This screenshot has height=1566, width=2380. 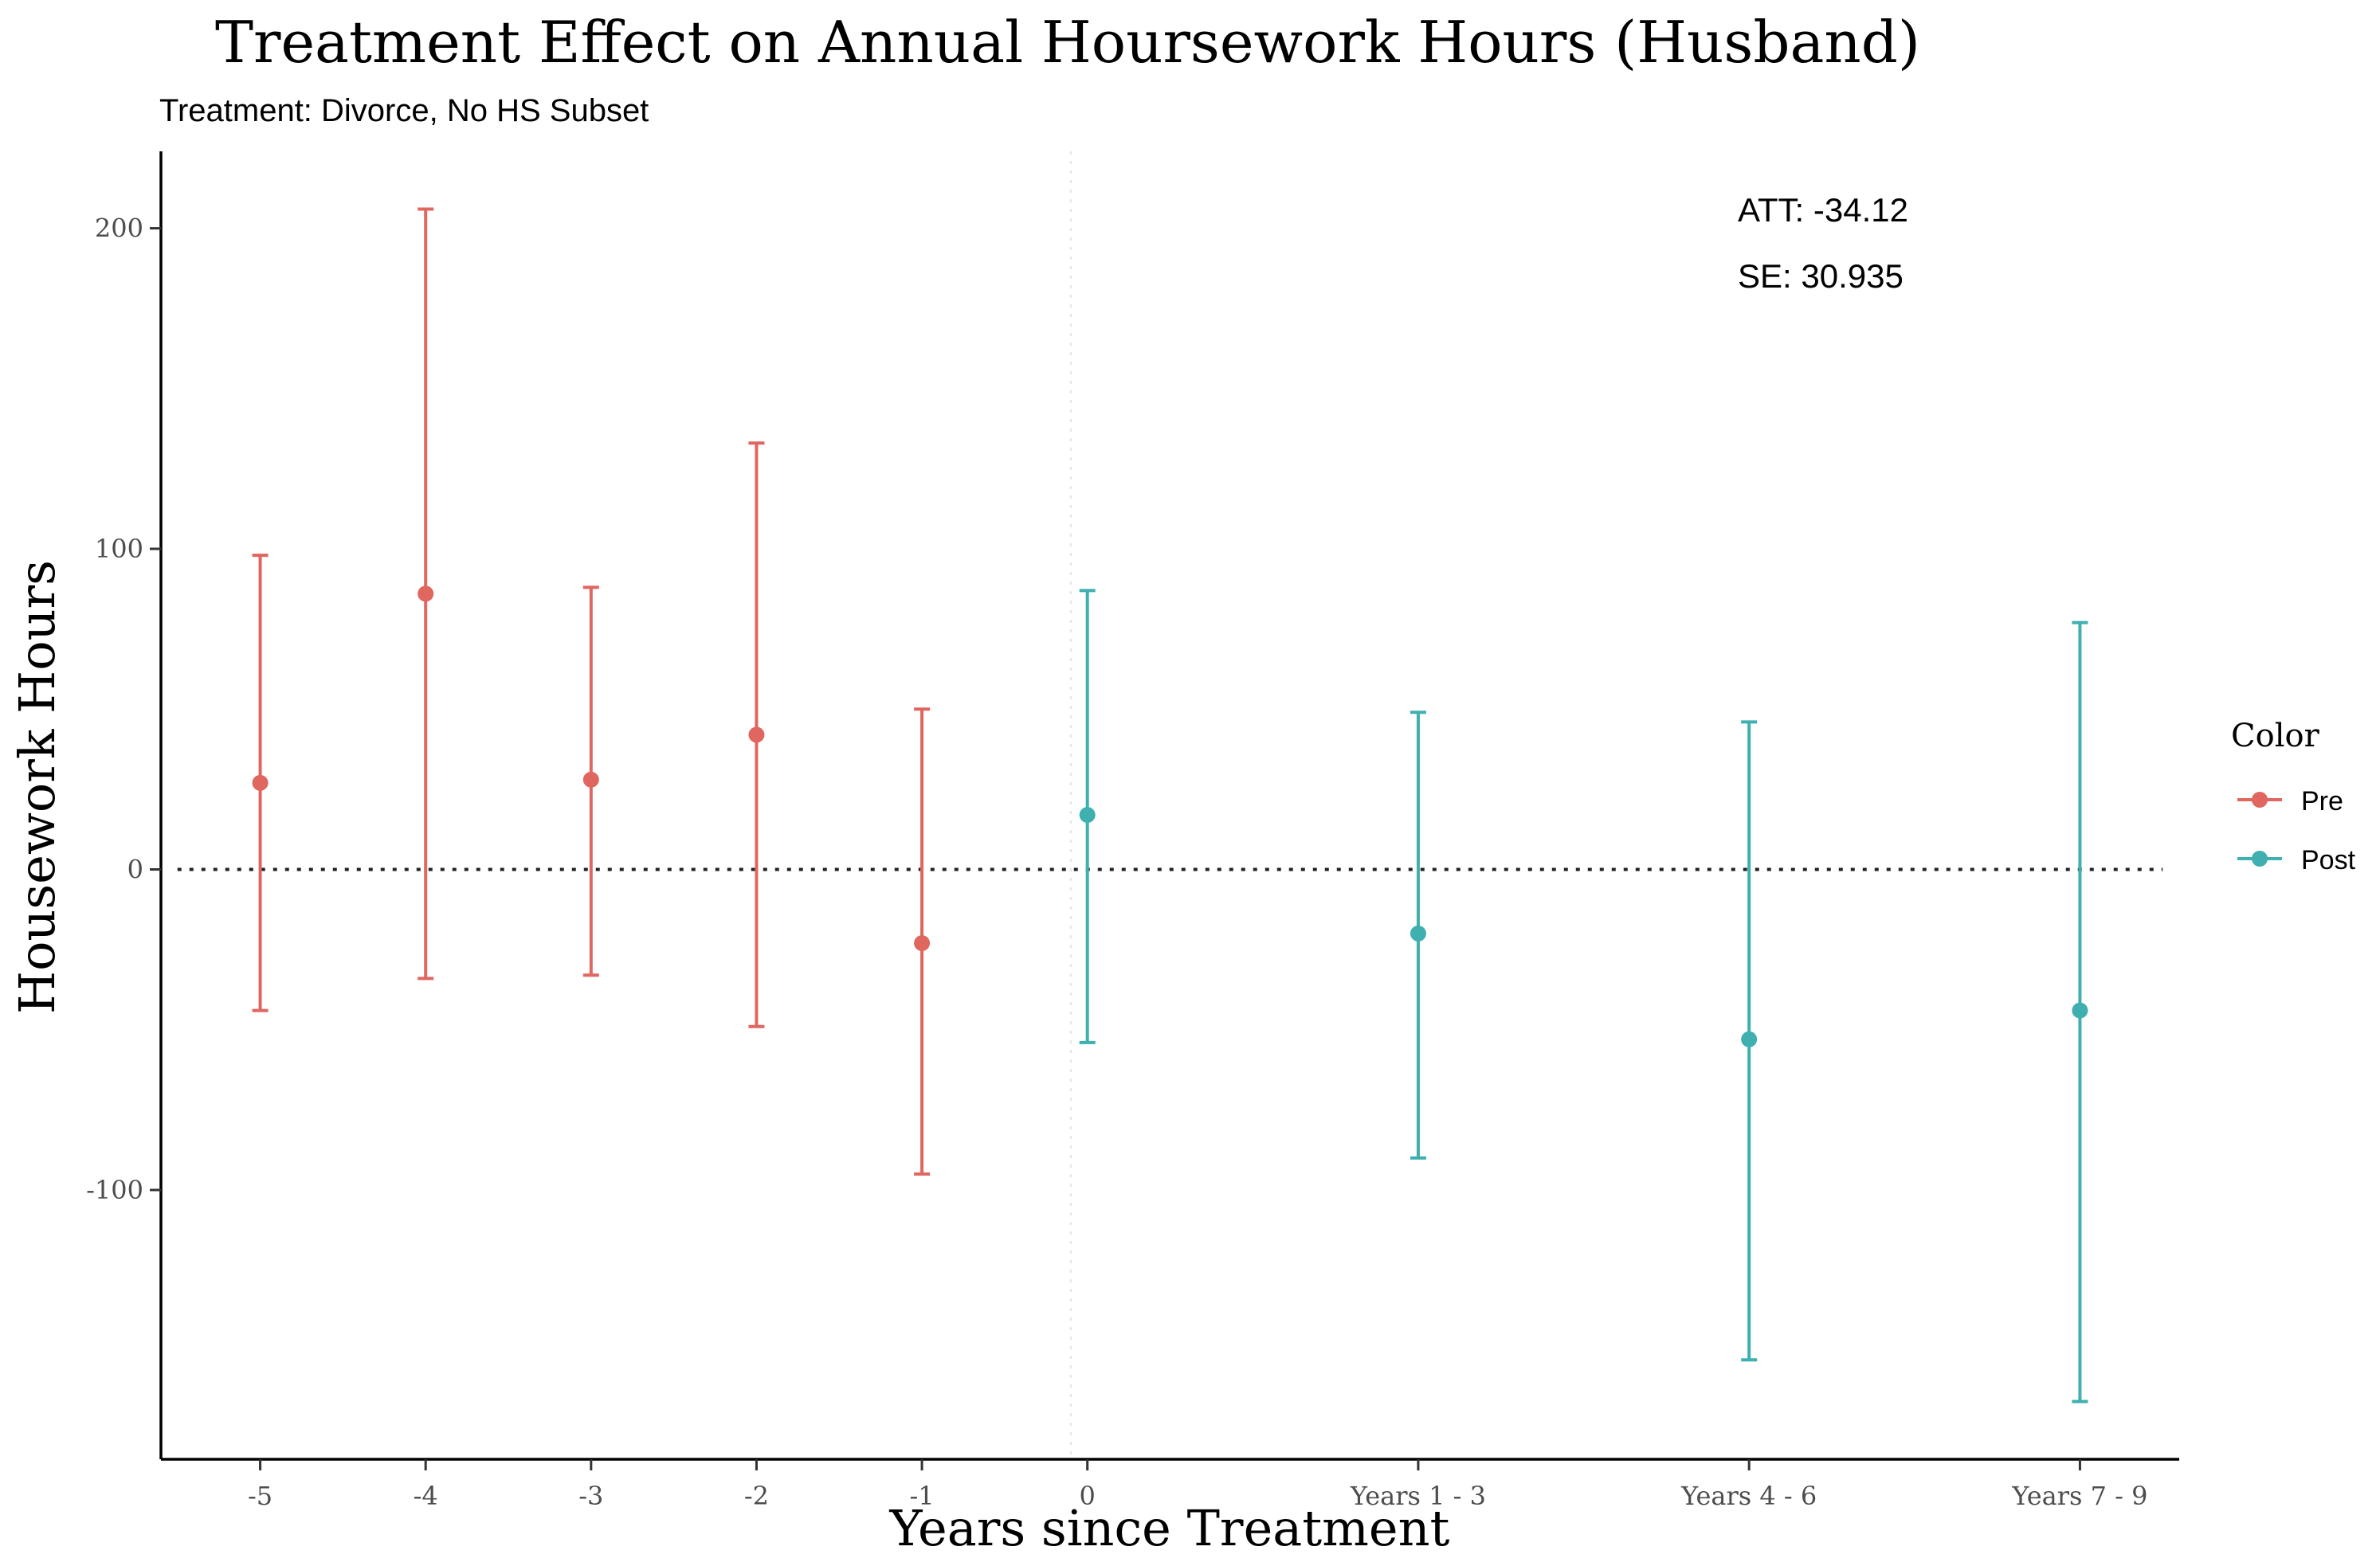 What do you see at coordinates (756, 1496) in the screenshot?
I see `x-tick-label: -2` at bounding box center [756, 1496].